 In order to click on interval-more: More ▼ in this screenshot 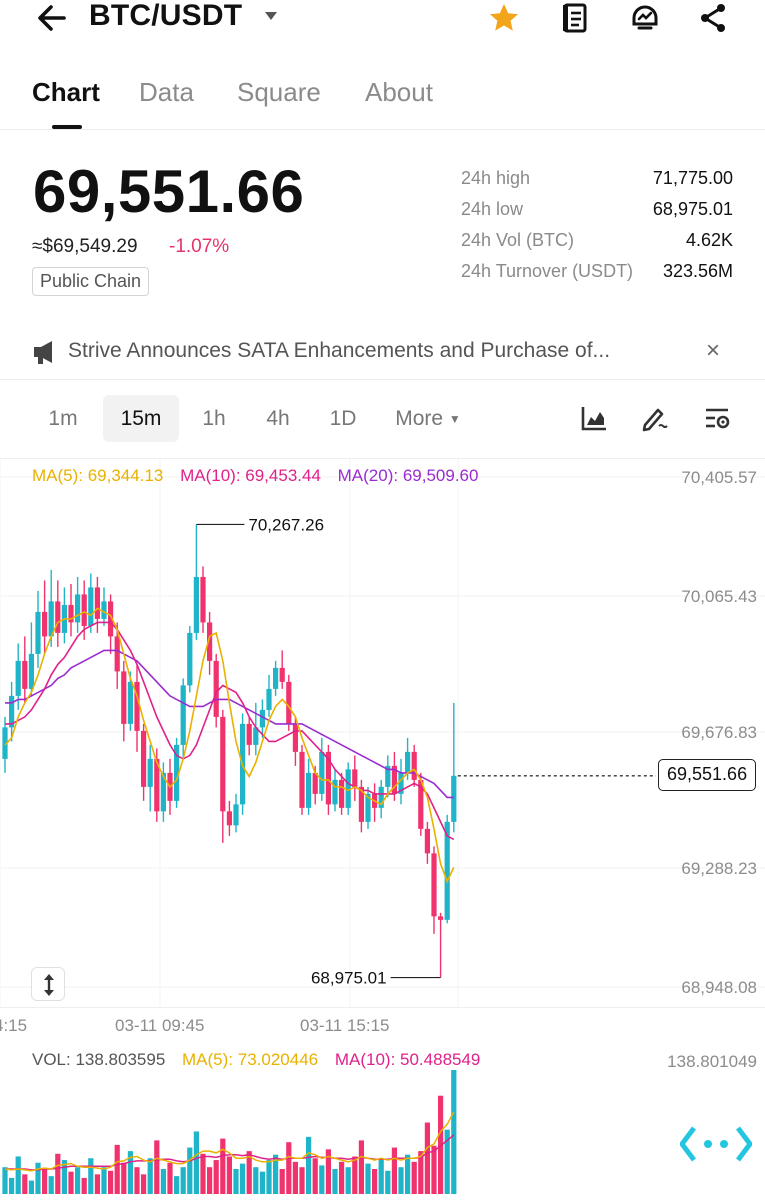, I will do `click(428, 418)`.